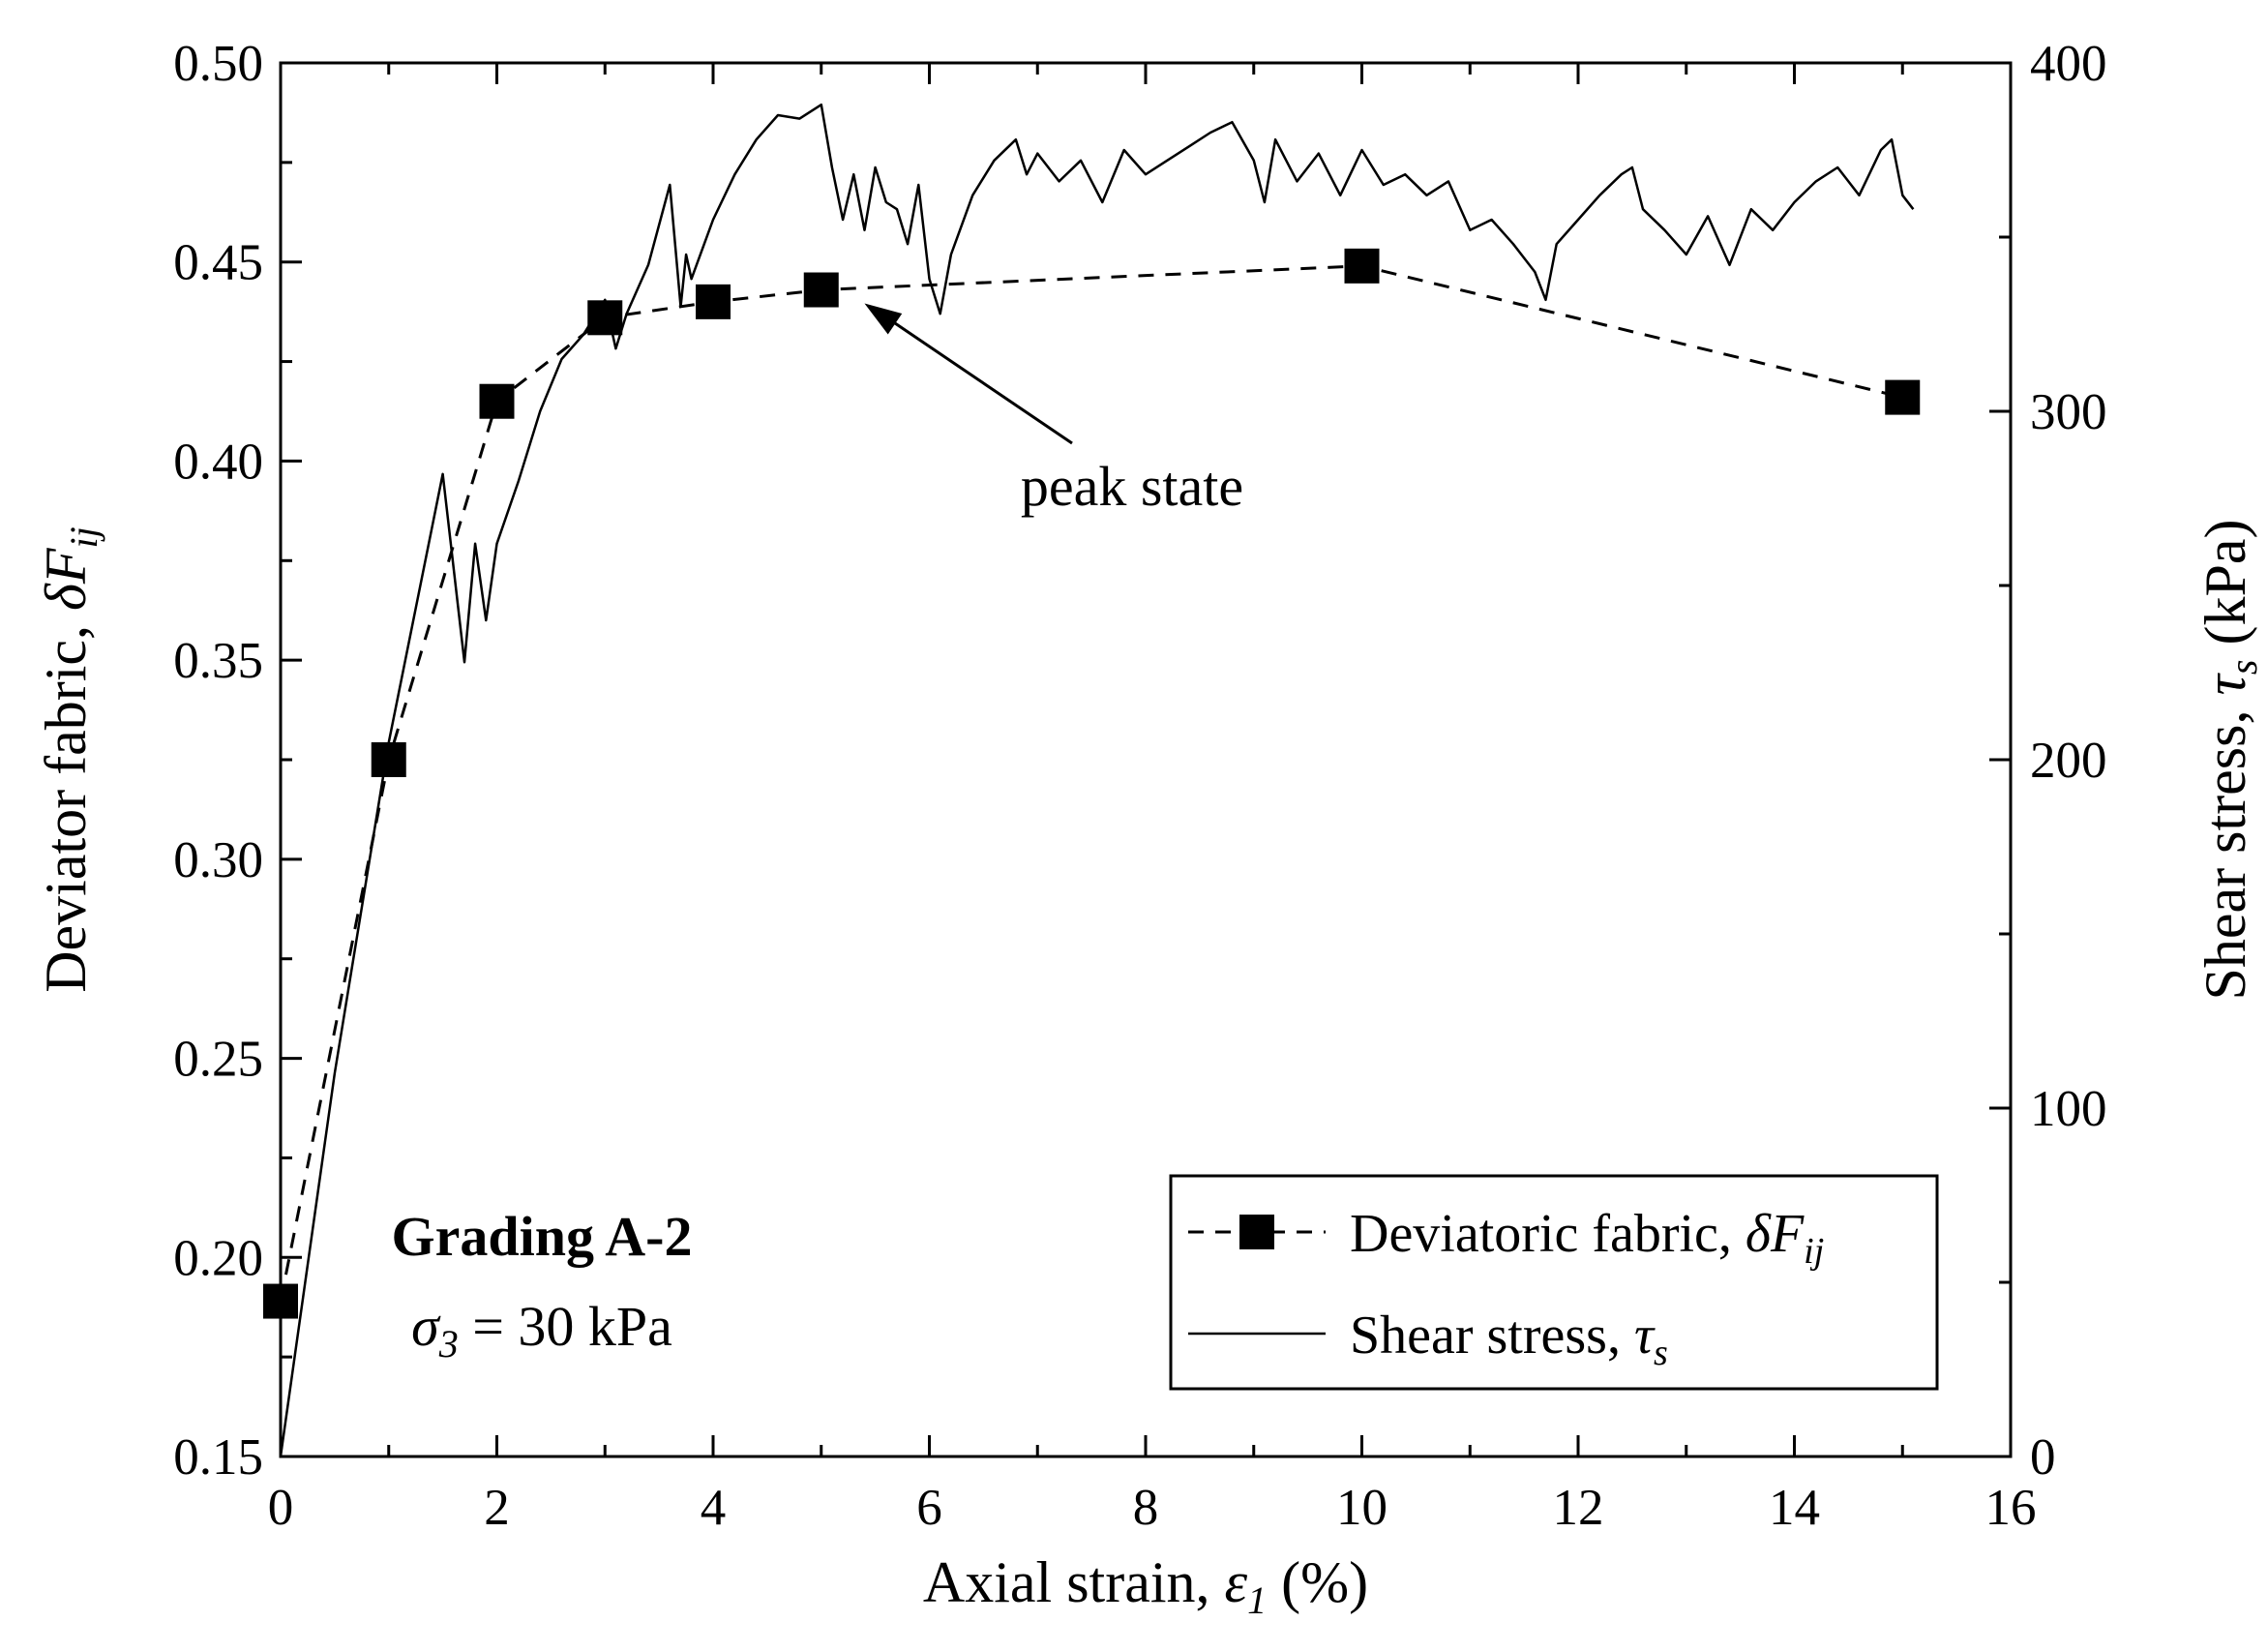  I want to click on y-left-tick-label: 0.35, so click(218, 661).